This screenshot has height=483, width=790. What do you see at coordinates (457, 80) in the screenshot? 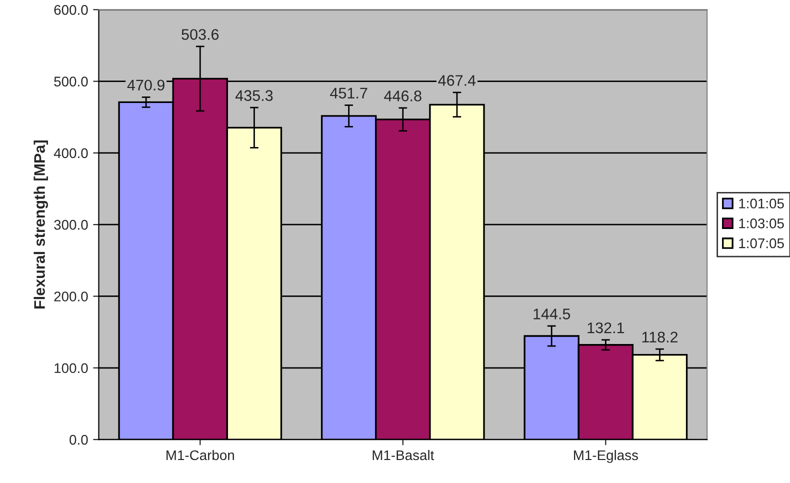
I see `data-label: 467.4` at bounding box center [457, 80].